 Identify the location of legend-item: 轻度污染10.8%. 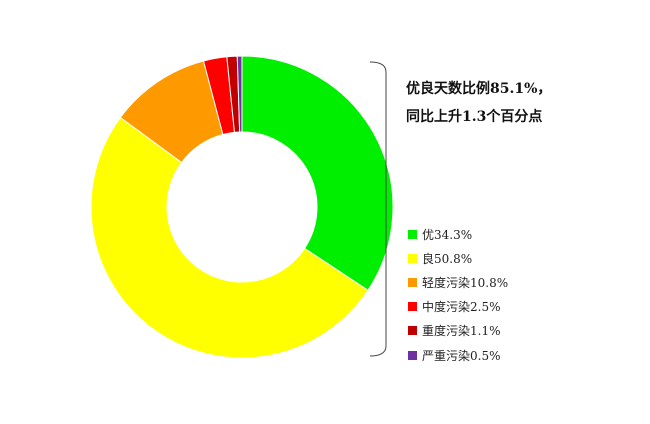
(458, 282).